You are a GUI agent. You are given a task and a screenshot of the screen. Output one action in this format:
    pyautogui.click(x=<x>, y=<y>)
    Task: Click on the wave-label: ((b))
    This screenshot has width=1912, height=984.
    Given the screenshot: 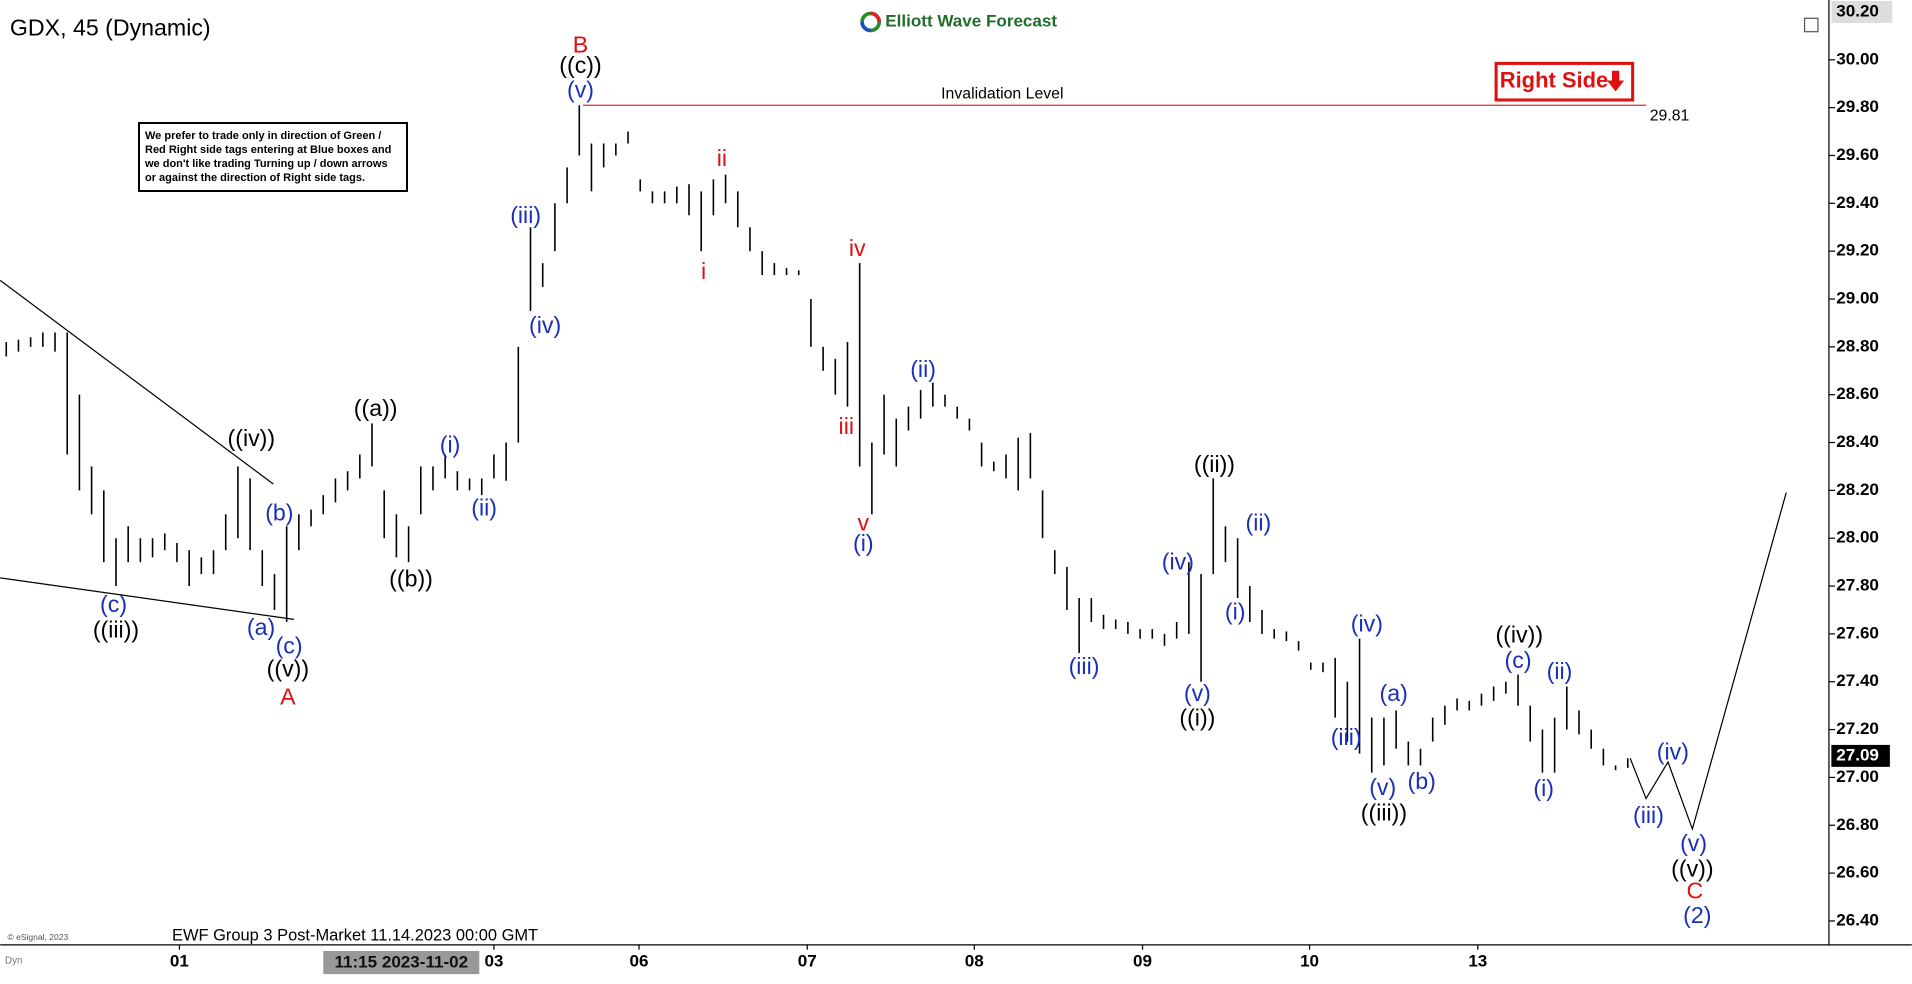 What is the action you would take?
    pyautogui.click(x=411, y=578)
    